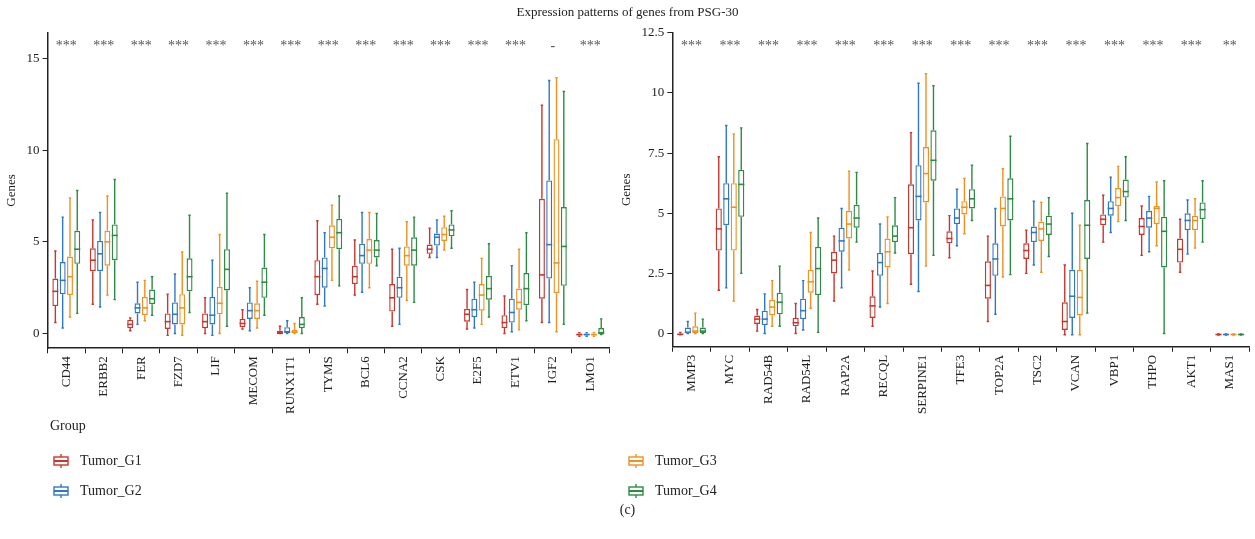  Describe the element at coordinates (439, 368) in the screenshot. I see `x-tick-label: CSK` at that location.